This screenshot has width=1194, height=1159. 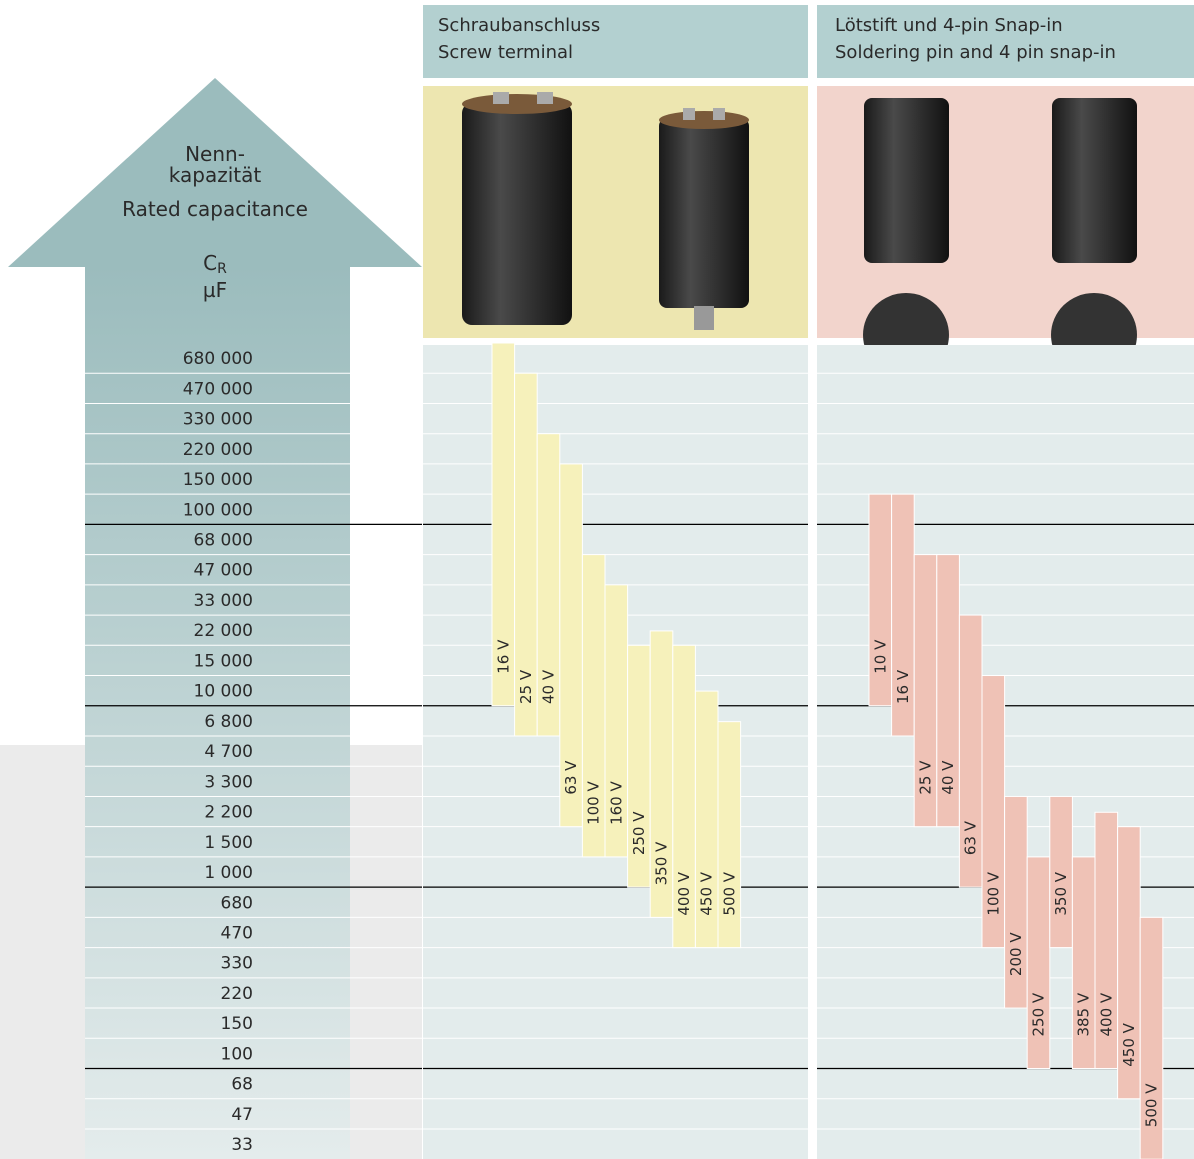 I want to click on row-label: 15 000, so click(x=223, y=661).